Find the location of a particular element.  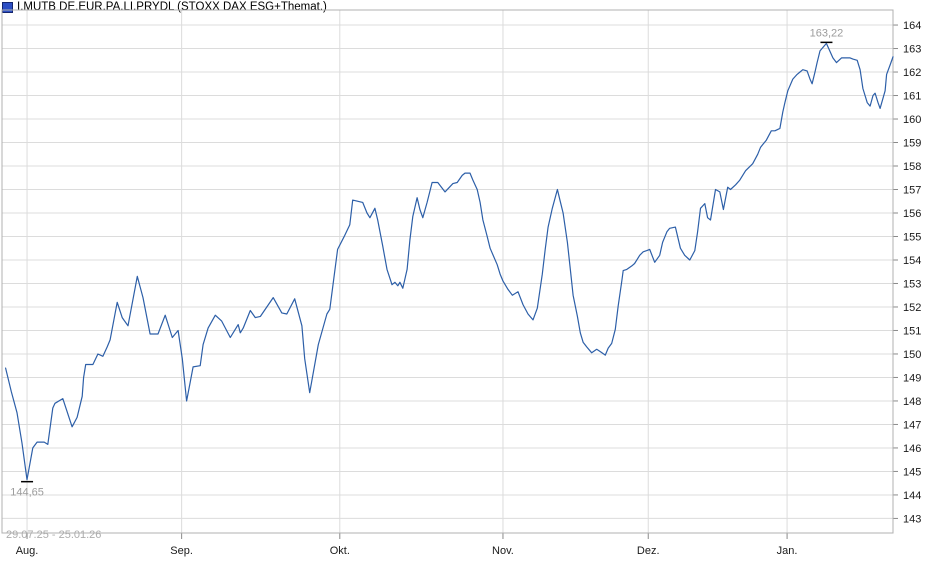

y-axis-label: 152 is located at coordinates (912, 308).